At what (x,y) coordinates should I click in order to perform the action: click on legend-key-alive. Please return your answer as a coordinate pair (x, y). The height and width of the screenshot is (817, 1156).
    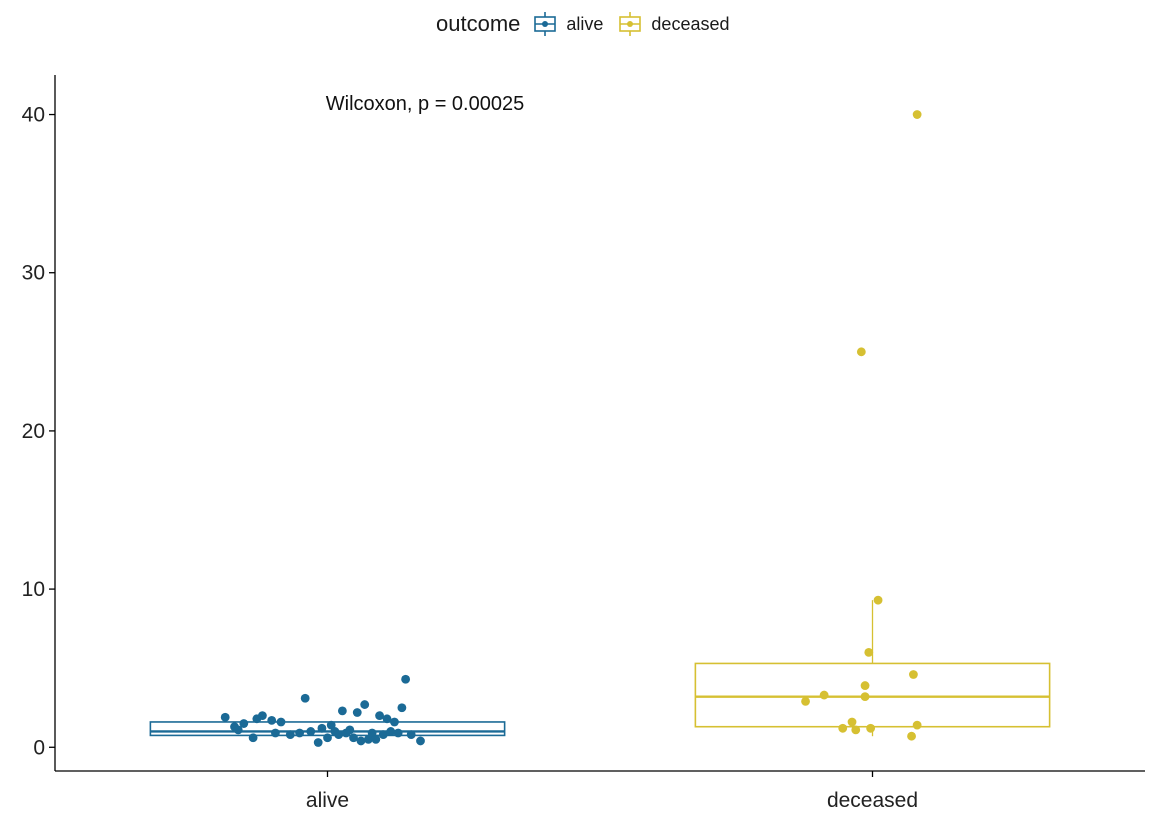
    Looking at the image, I should click on (545, 24).